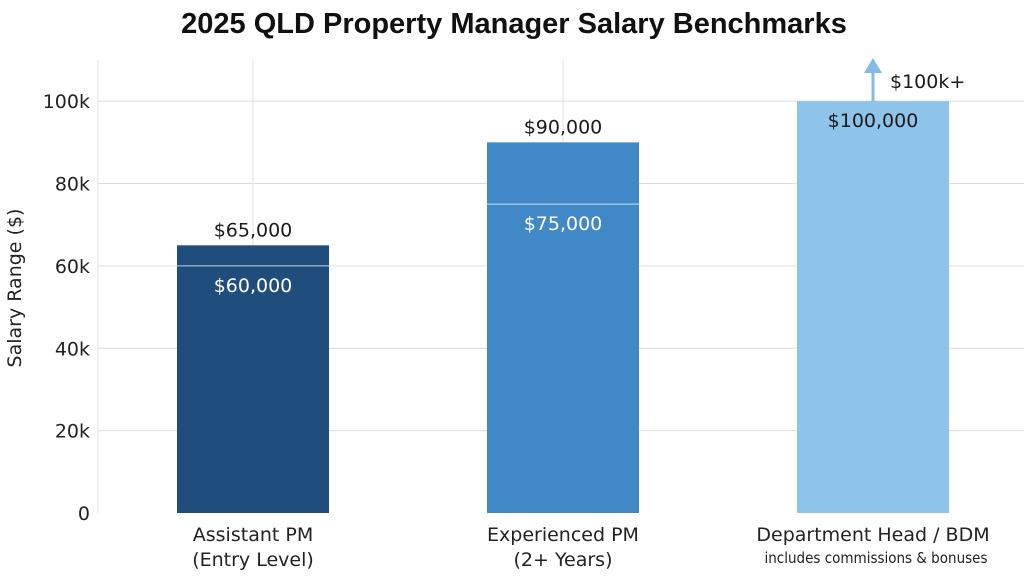  I want to click on value-label: $100,000, so click(873, 121).